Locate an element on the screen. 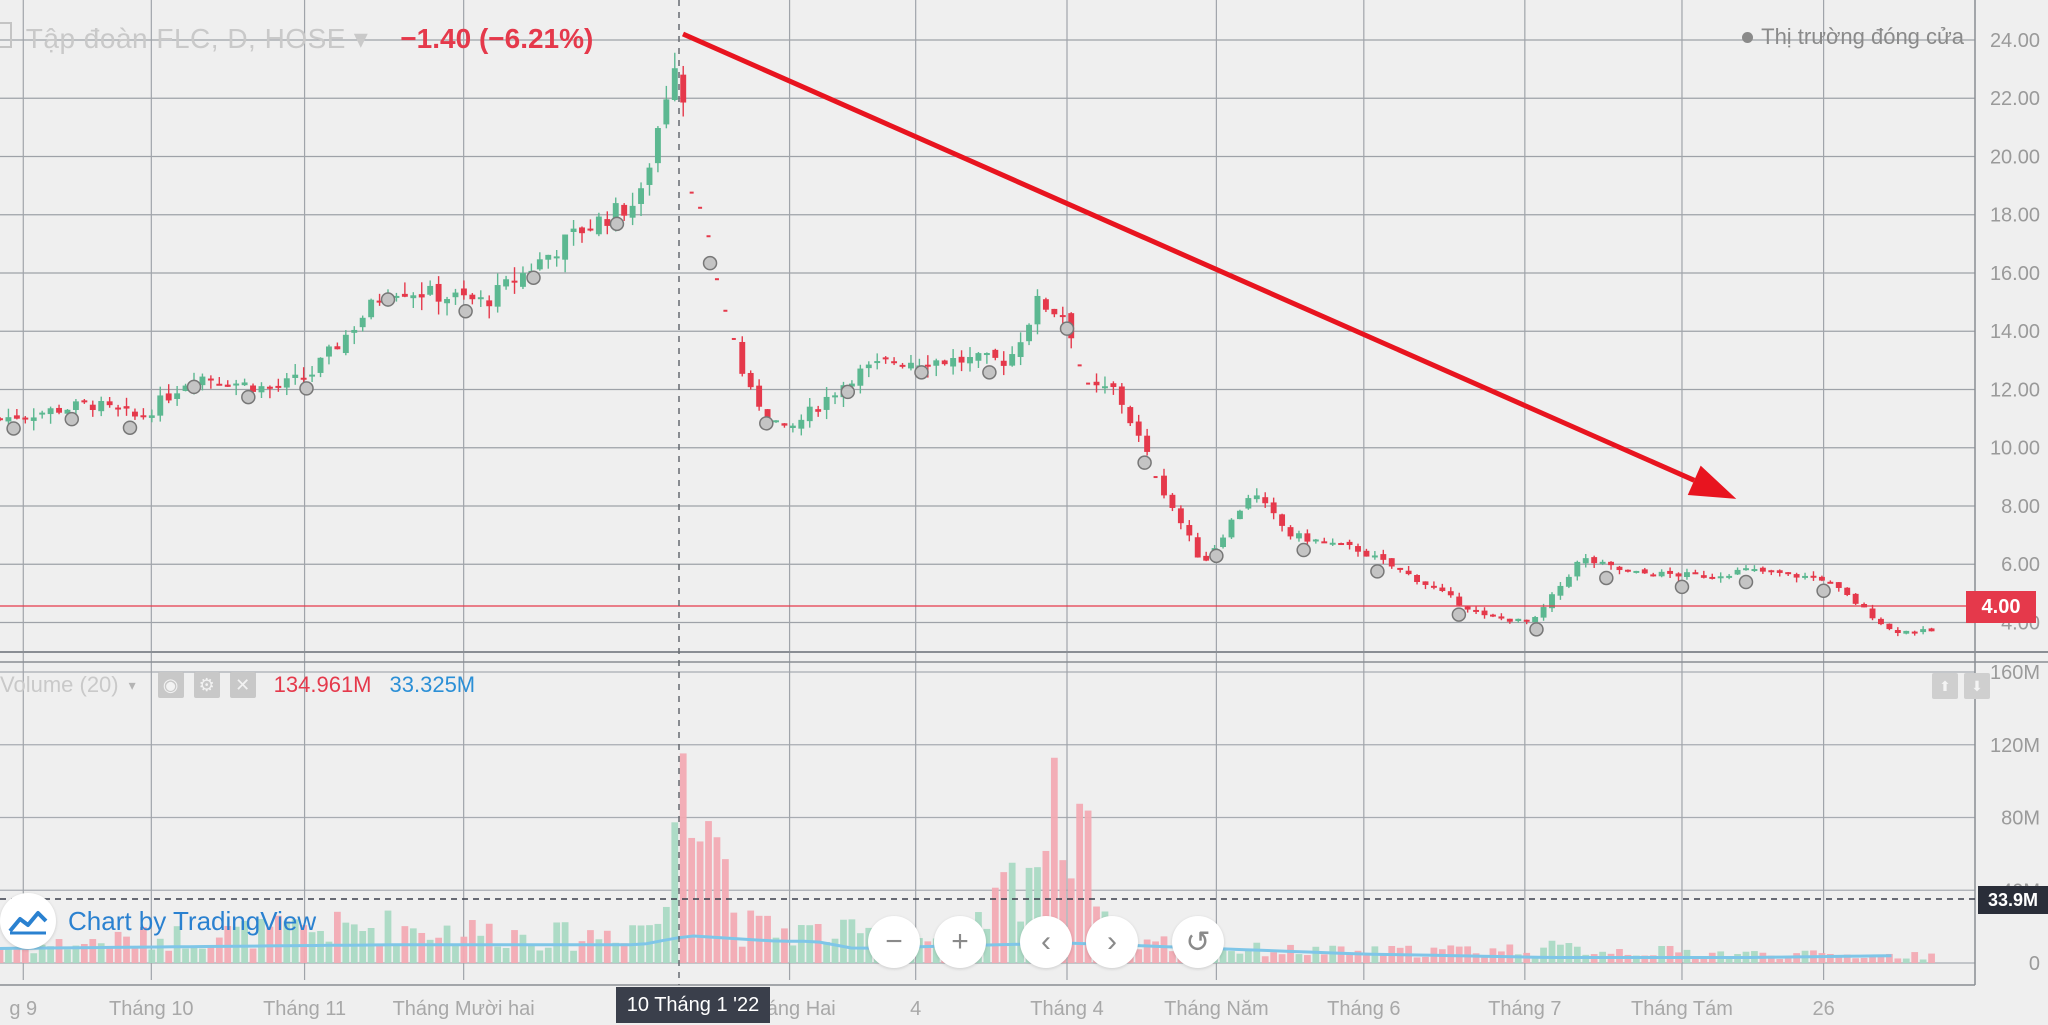 The width and height of the screenshot is (2048, 1025). zoom-out-button: − is located at coordinates (894, 942).